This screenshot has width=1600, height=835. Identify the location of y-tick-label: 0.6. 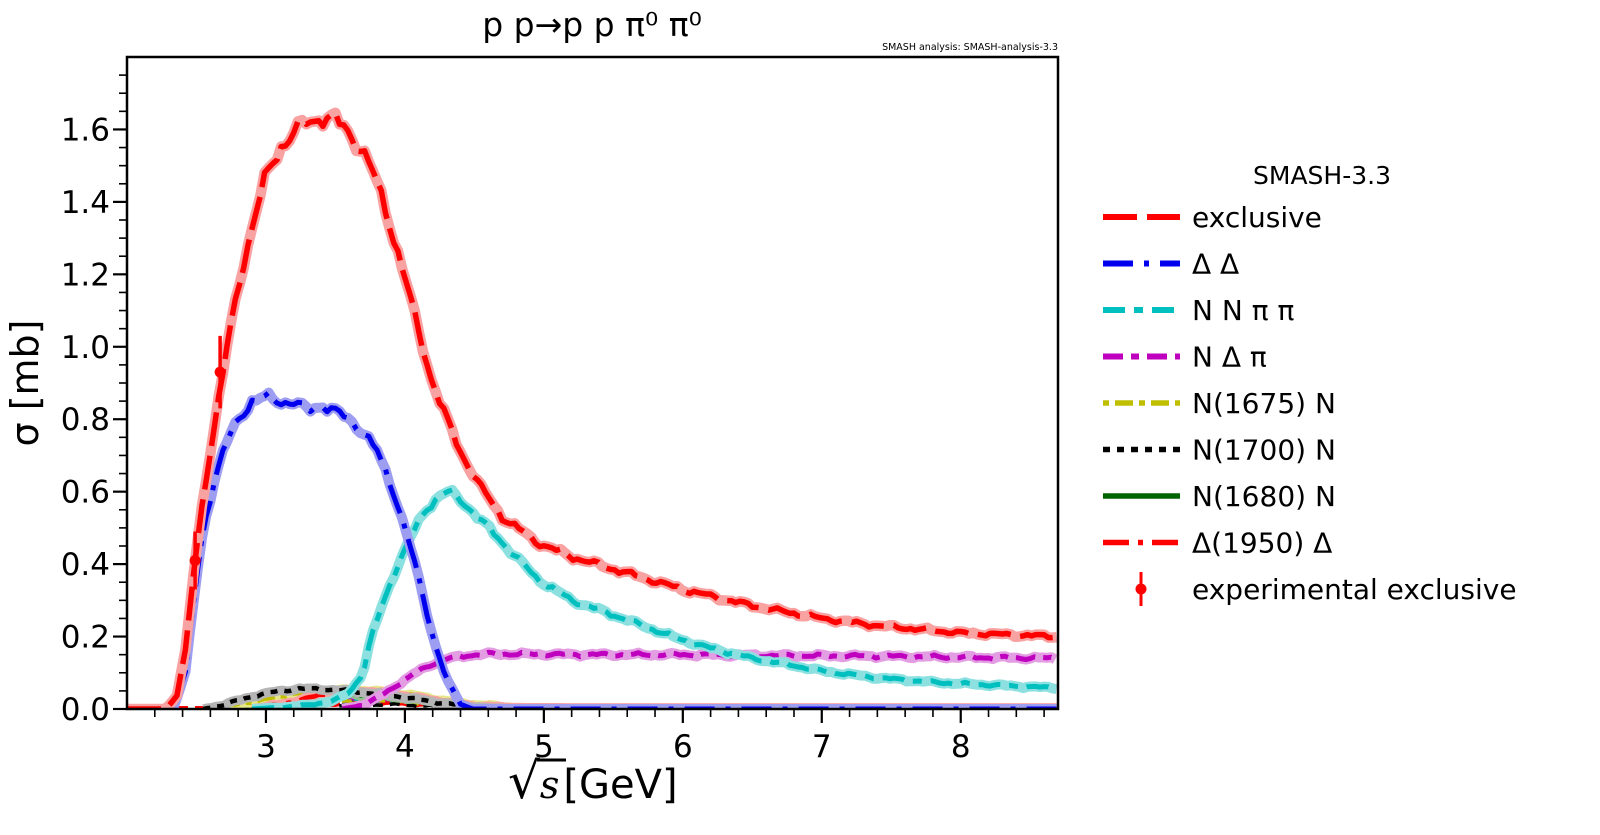
(85, 493).